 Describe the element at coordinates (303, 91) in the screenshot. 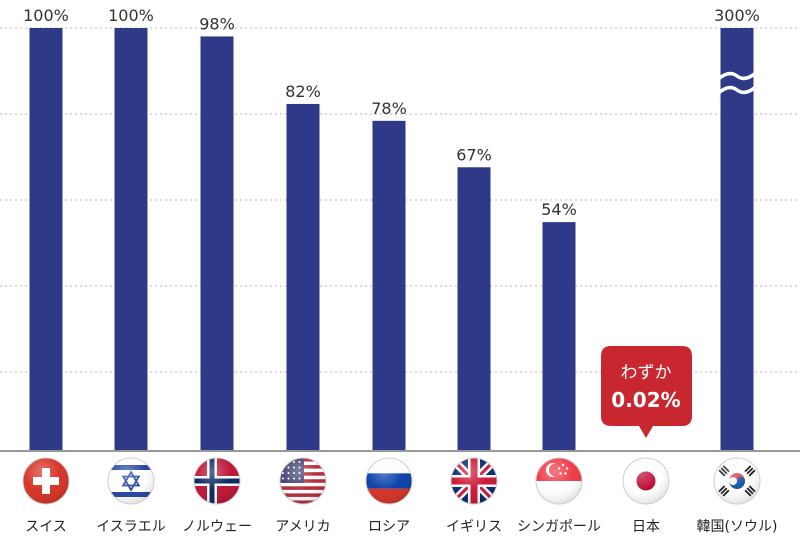

I see `bar-value-label: 82%` at that location.